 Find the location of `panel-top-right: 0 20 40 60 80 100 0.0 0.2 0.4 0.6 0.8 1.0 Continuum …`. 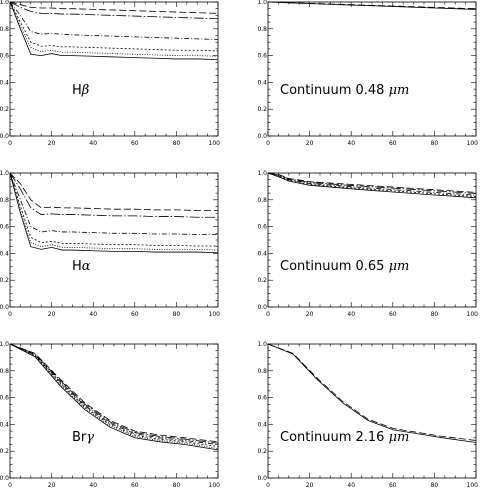

panel-top-right: 0 20 40 60 80 100 0.0 0.2 0.4 0.6 0.8 1.0 Continuum … is located at coordinates (367, 73).